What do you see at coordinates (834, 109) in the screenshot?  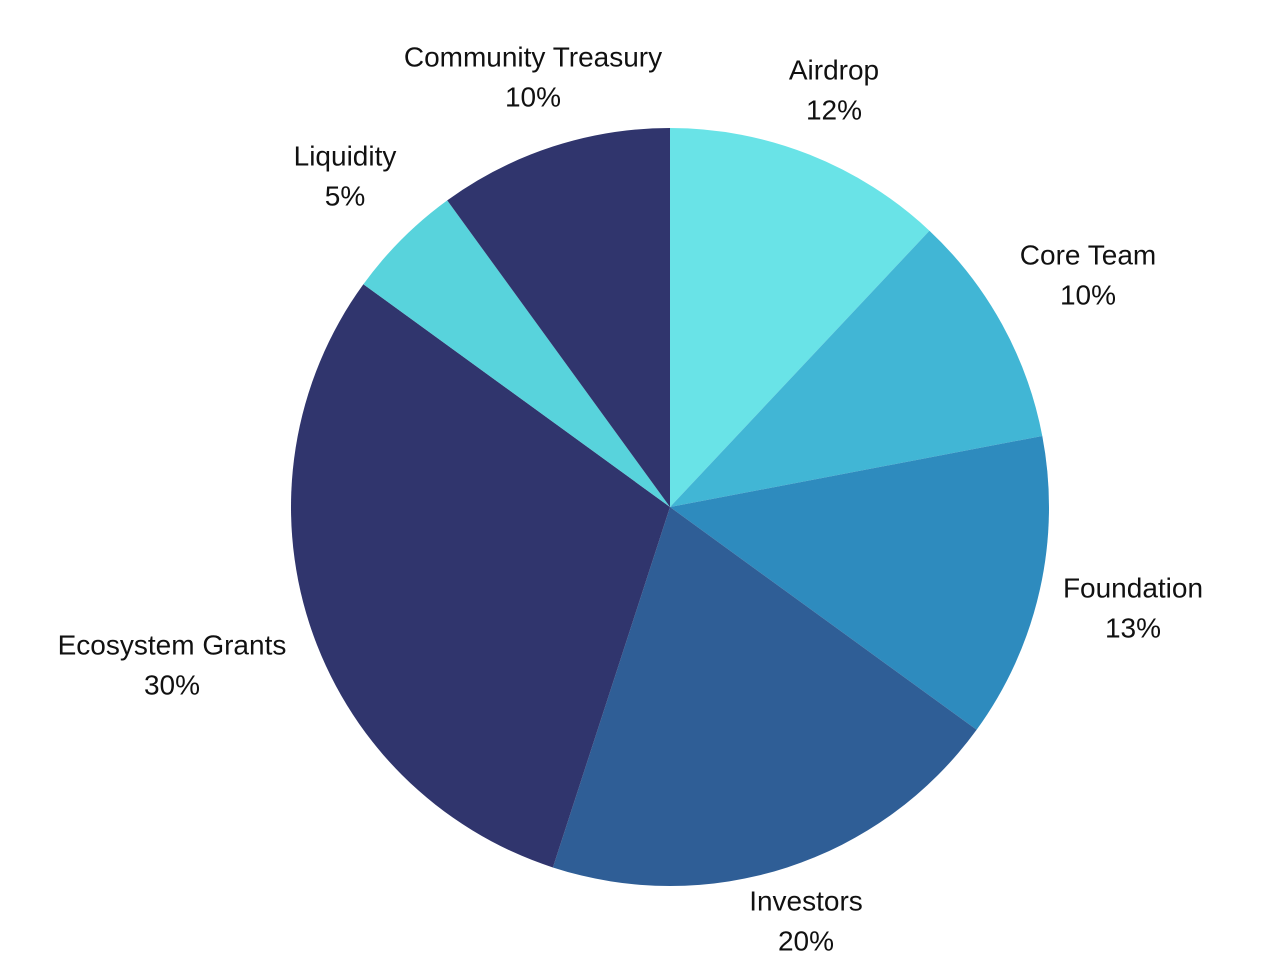 I see `slice-label-value: 12%` at bounding box center [834, 109].